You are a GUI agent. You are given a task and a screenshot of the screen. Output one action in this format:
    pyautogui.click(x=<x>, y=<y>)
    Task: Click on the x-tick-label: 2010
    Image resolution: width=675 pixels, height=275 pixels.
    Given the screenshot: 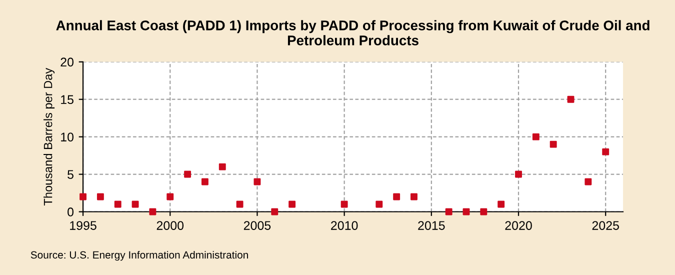 What is the action you would take?
    pyautogui.click(x=344, y=225)
    